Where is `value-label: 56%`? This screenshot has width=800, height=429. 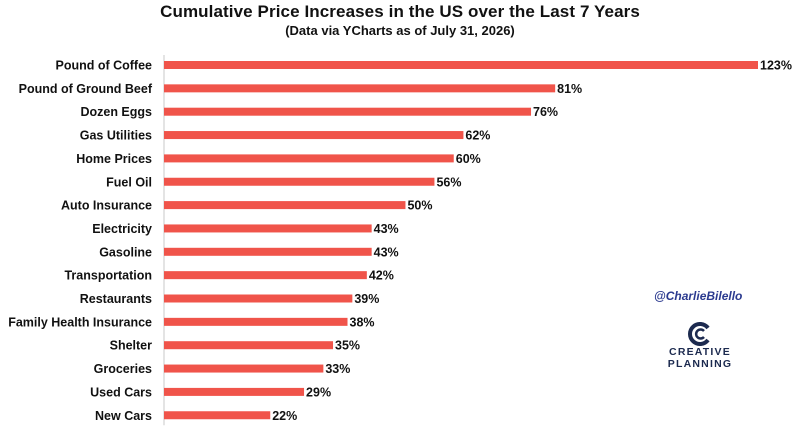
value-label: 56% is located at coordinates (448, 182).